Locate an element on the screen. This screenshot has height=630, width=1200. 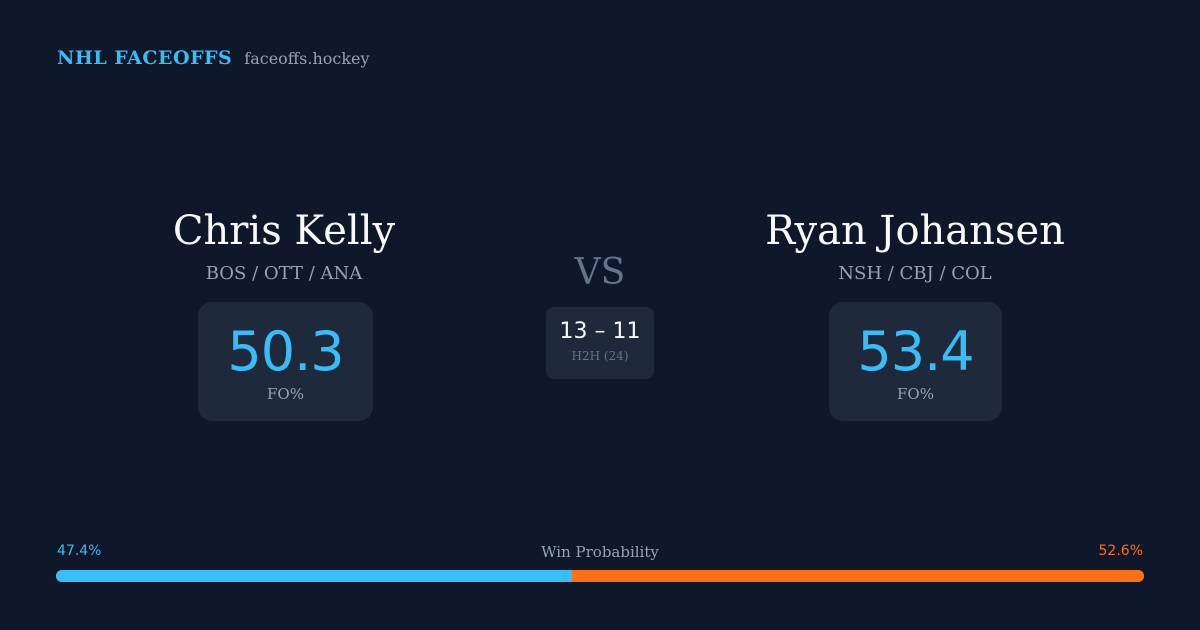
player-left-fo-label: FO% is located at coordinates (285, 394).